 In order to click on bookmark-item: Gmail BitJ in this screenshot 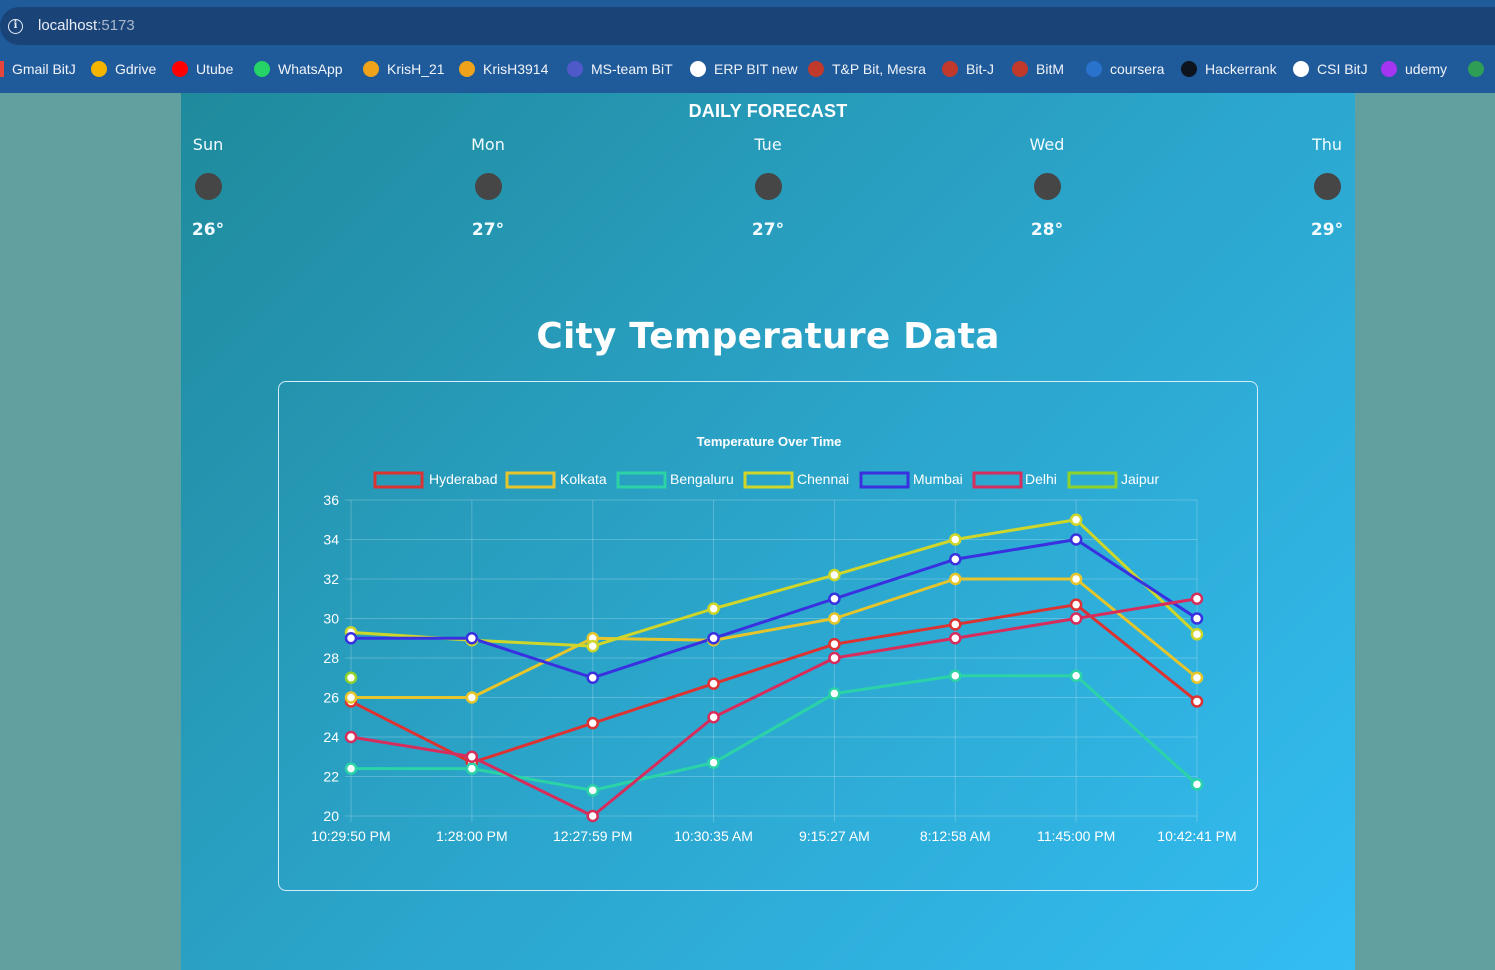, I will do `click(38, 69)`.